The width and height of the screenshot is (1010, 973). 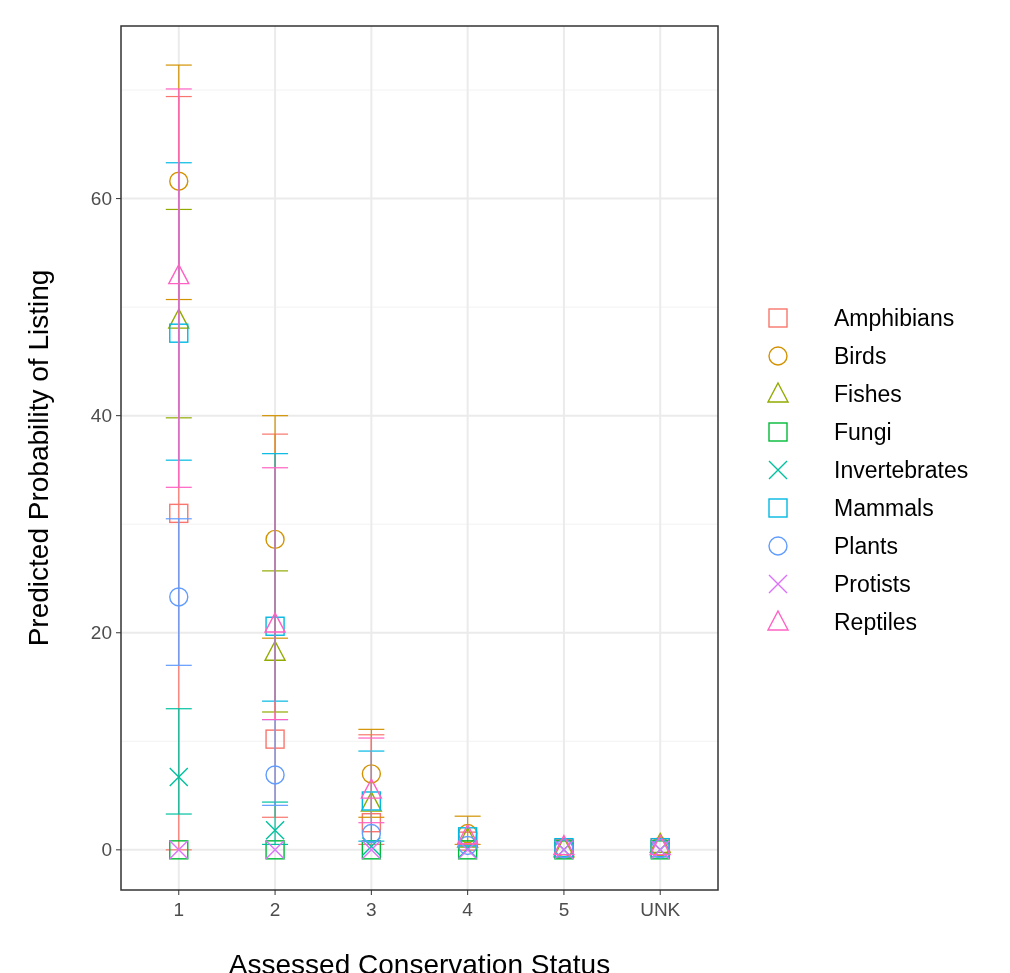 What do you see at coordinates (901, 470) in the screenshot?
I see `legend-label: Invertebrates` at bounding box center [901, 470].